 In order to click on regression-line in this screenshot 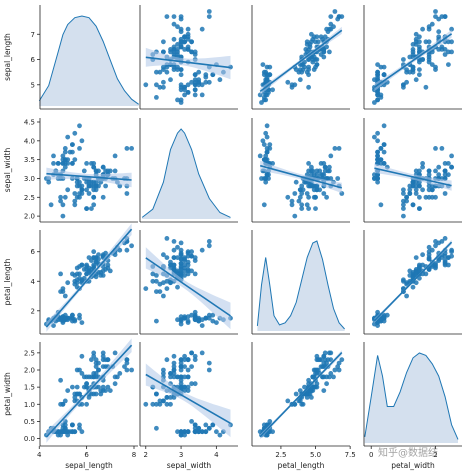, I will do `click(413, 177)`.